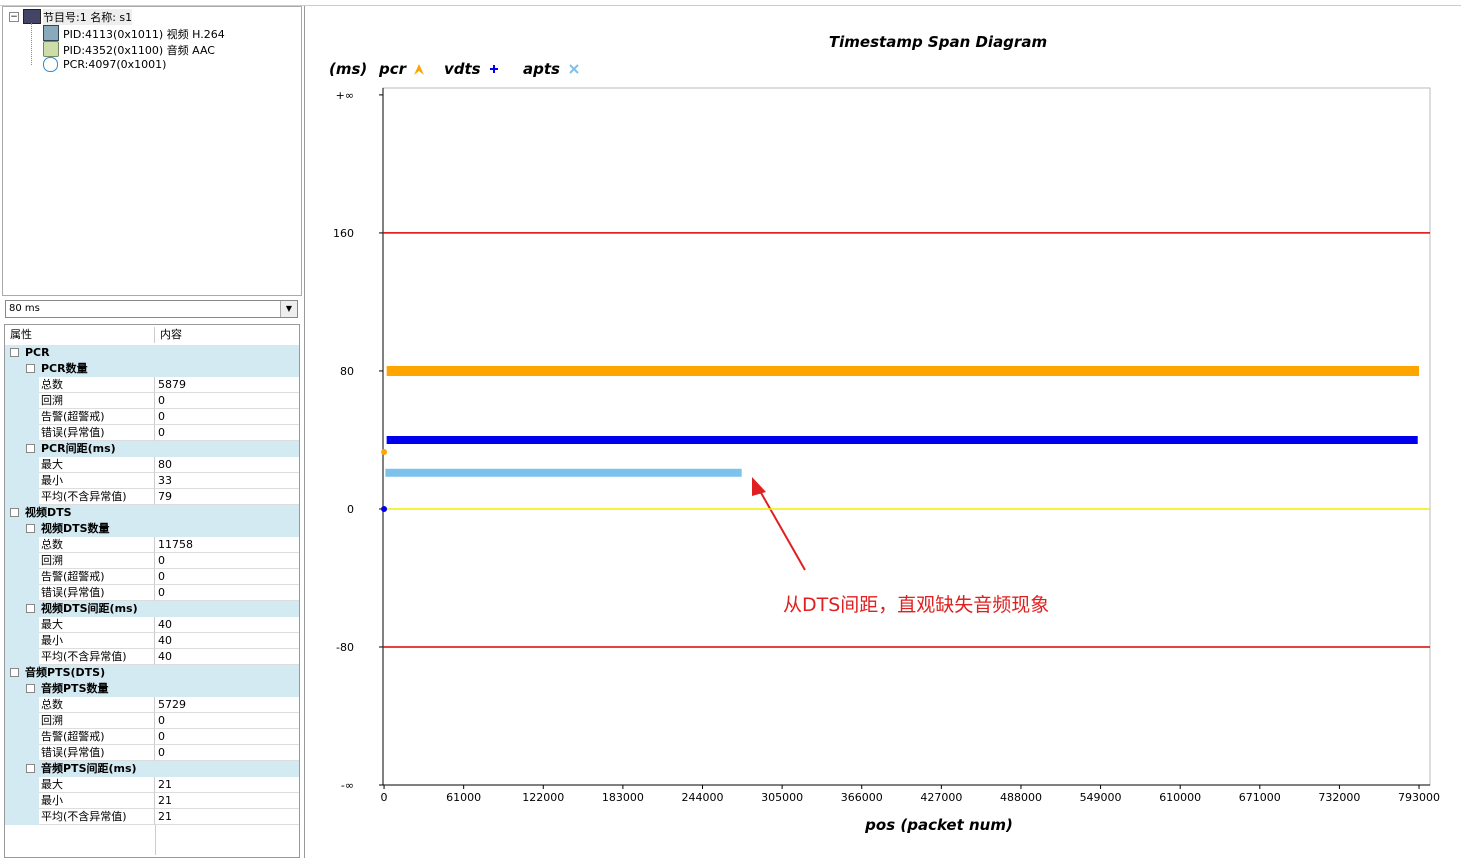  Describe the element at coordinates (152, 353) in the screenshot. I see `section-row: PCR` at that location.